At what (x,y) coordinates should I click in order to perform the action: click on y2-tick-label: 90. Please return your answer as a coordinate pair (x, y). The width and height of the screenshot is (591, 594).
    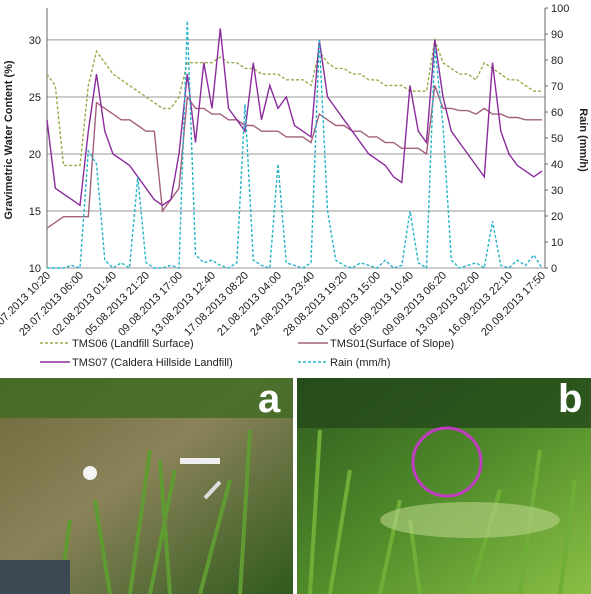
    Looking at the image, I should click on (557, 35).